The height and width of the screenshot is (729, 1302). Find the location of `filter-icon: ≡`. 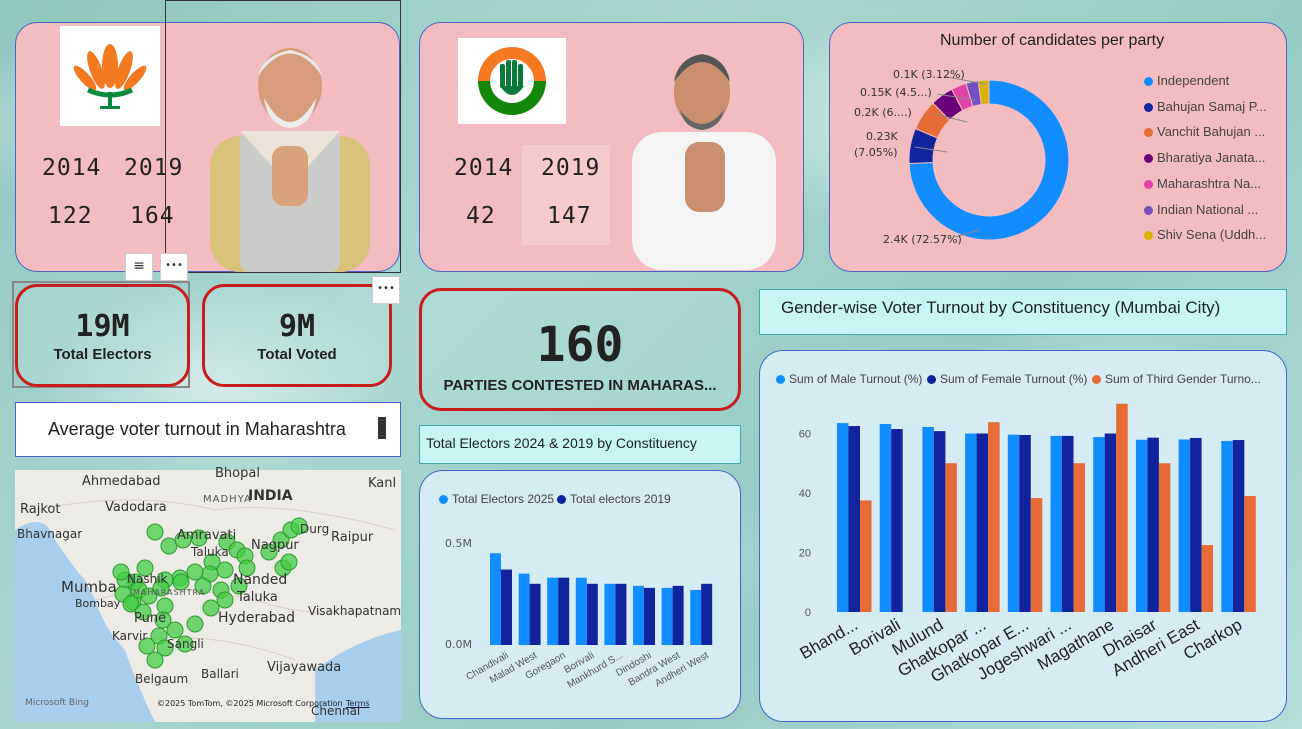

filter-icon: ≡ is located at coordinates (139, 267).